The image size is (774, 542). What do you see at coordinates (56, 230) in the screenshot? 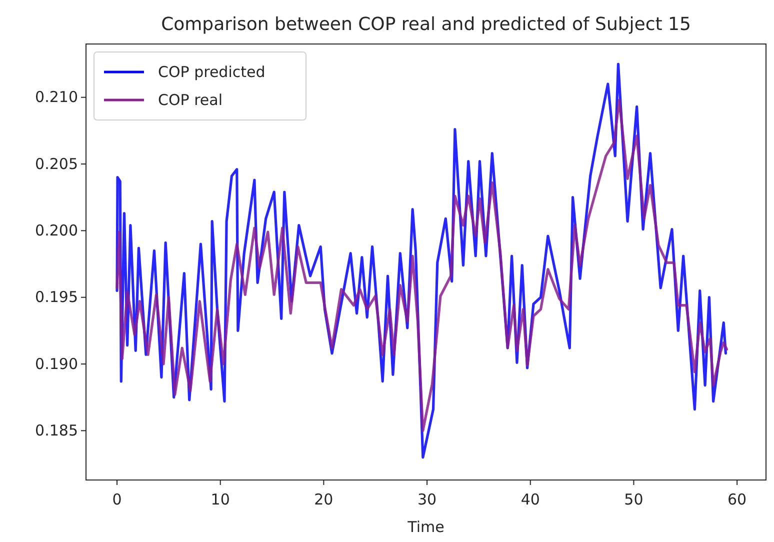
I see `y-tick-label: 0.200` at bounding box center [56, 230].